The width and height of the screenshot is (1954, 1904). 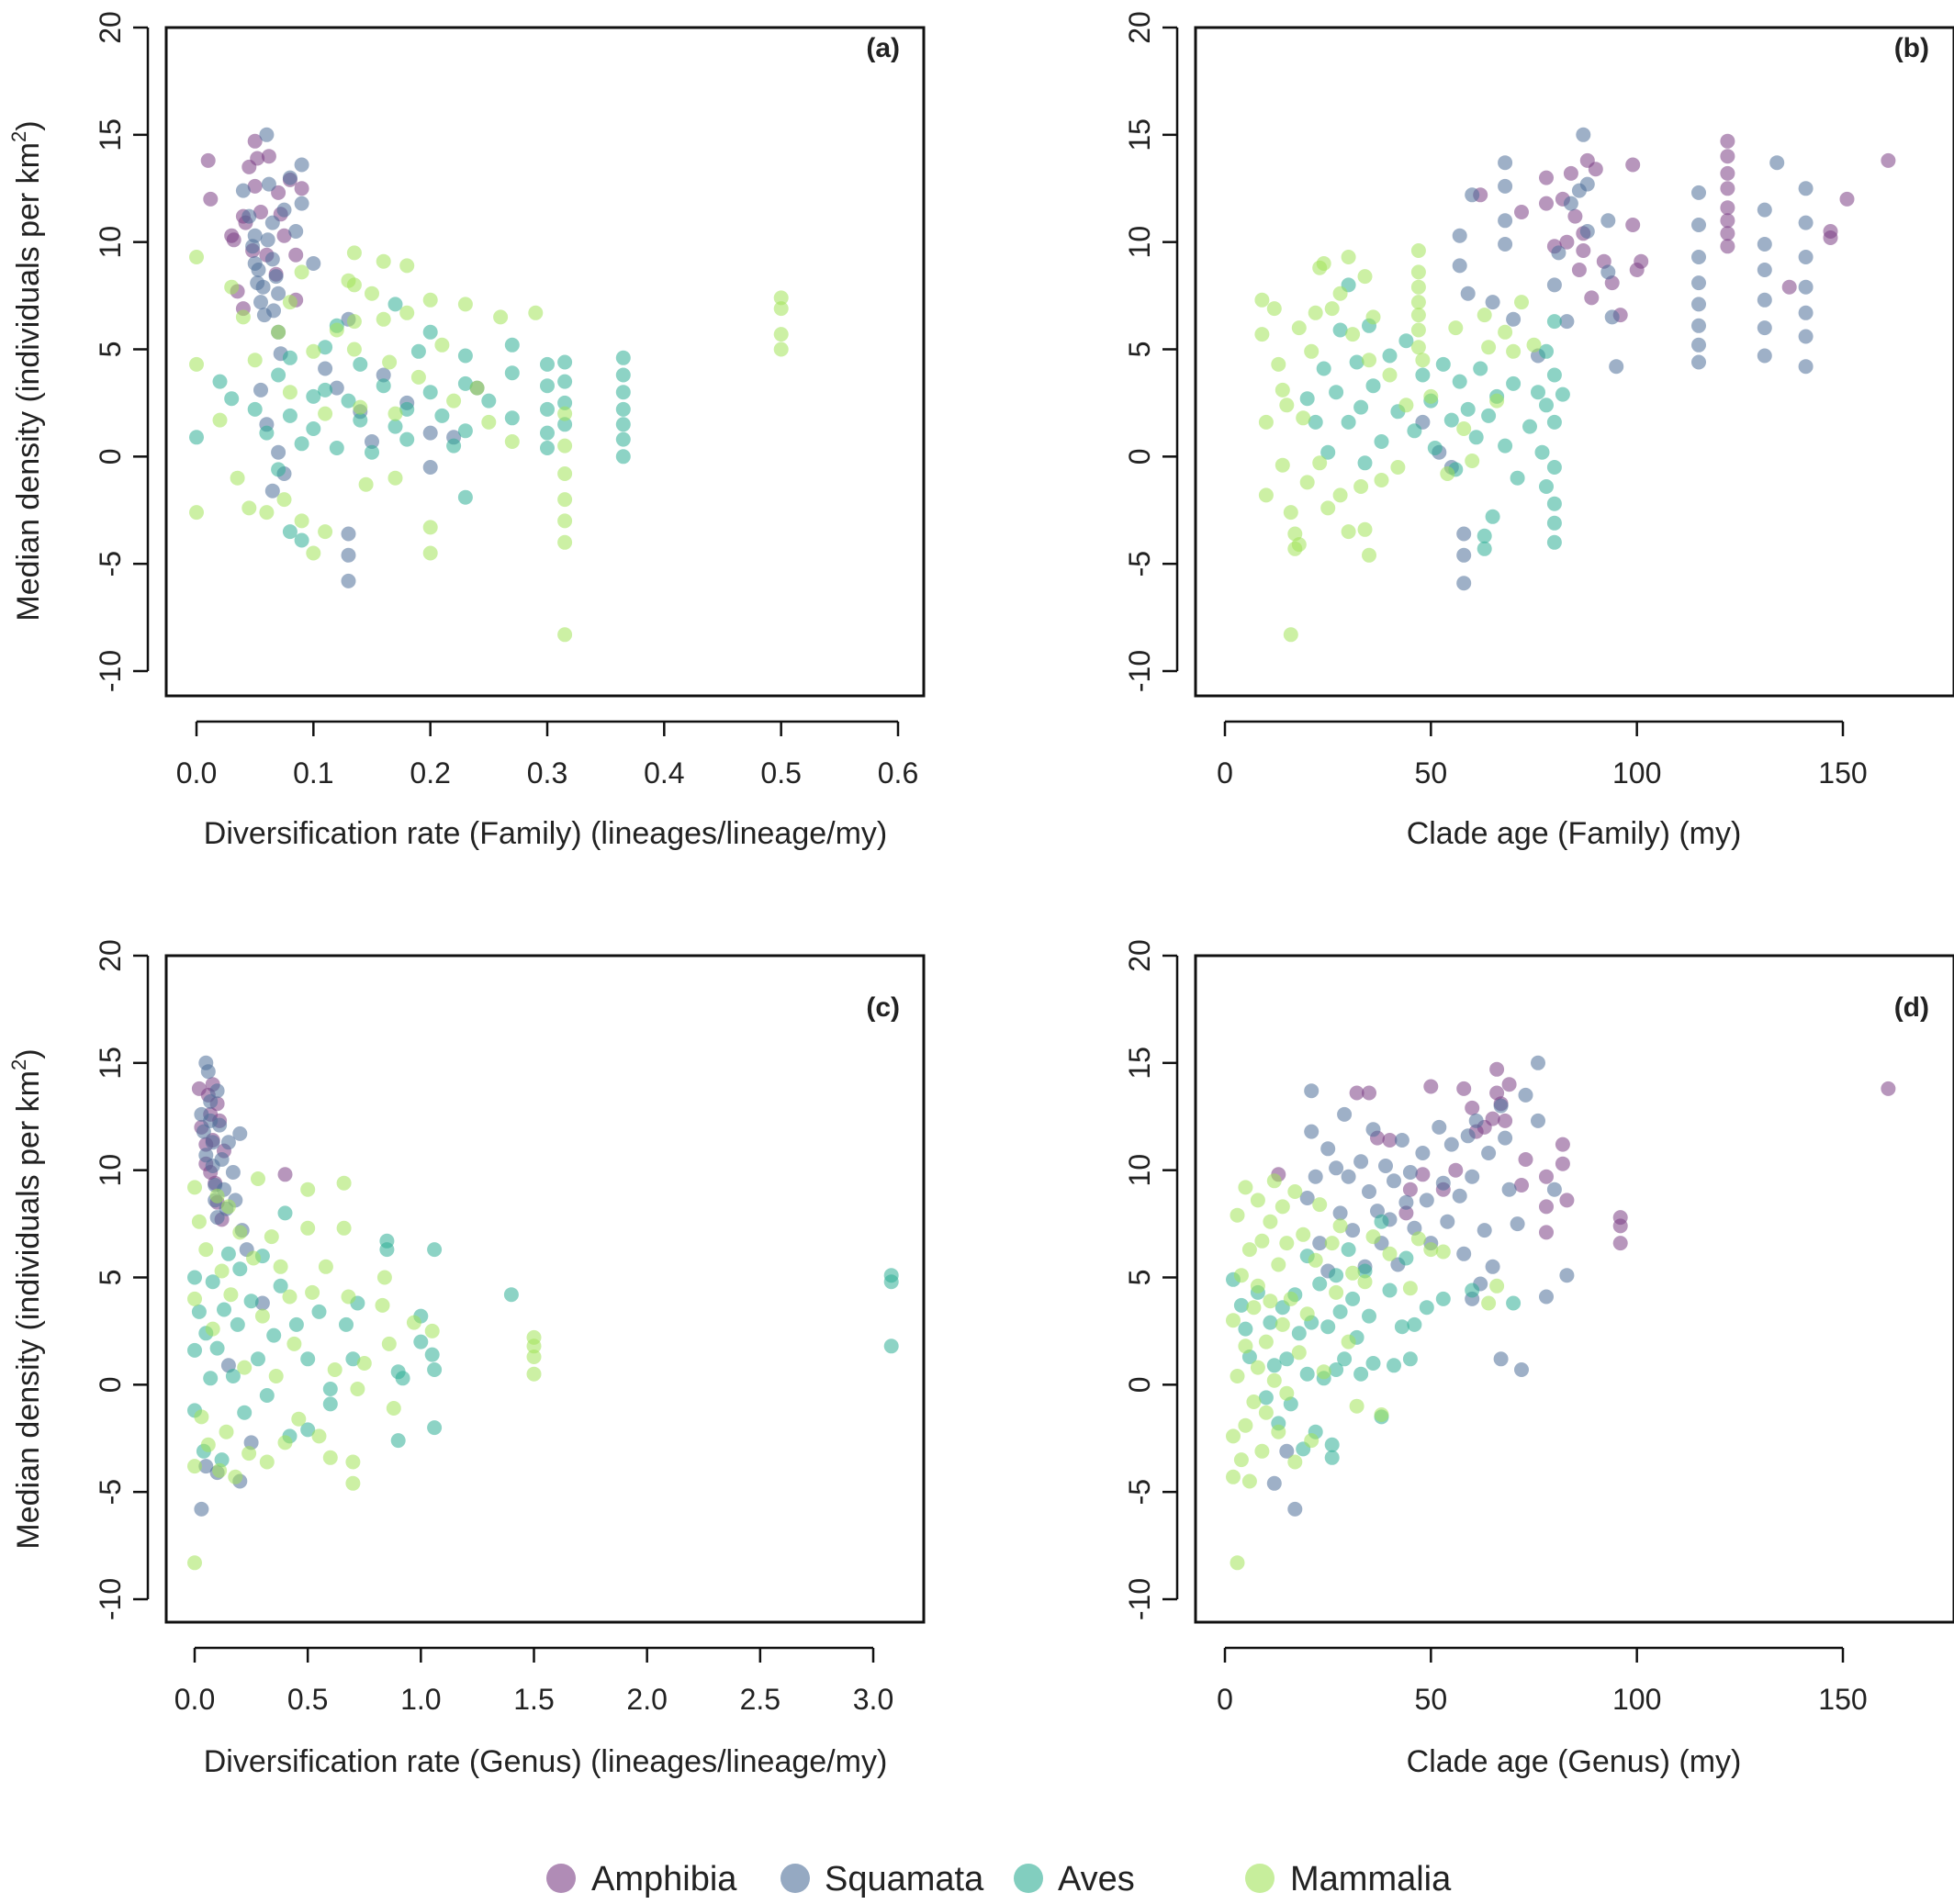 I want to click on series-mammalia, so click(x=489, y=444).